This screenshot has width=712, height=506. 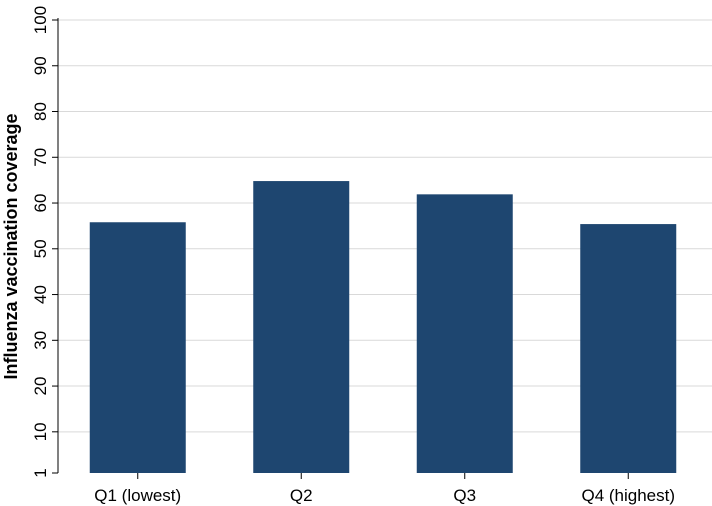 What do you see at coordinates (137, 495) in the screenshot?
I see `x-tick-label: Q1 (lowest)` at bounding box center [137, 495].